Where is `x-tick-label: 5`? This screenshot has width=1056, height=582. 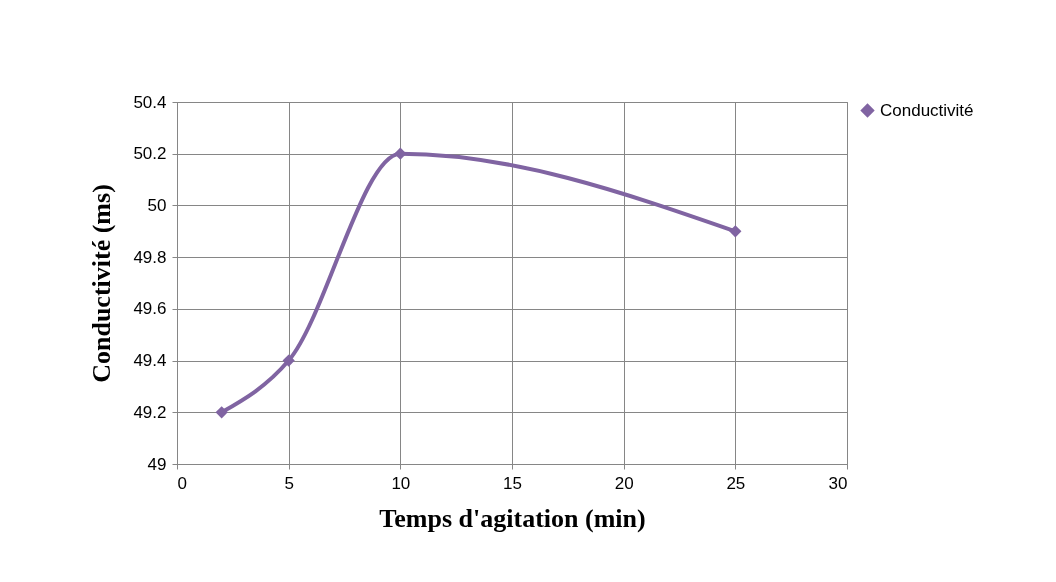
x-tick-label: 5 is located at coordinates (289, 483).